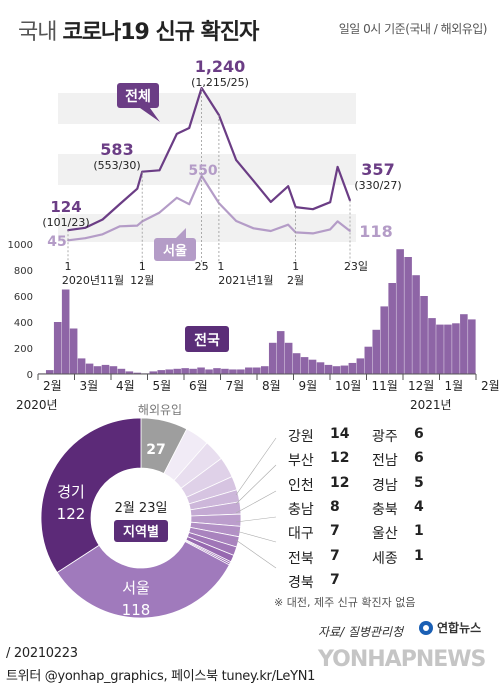 The width and height of the screenshot is (499, 688). What do you see at coordinates (328, 534) in the screenshot?
I see `region-left-row: 대구 7` at bounding box center [328, 534].